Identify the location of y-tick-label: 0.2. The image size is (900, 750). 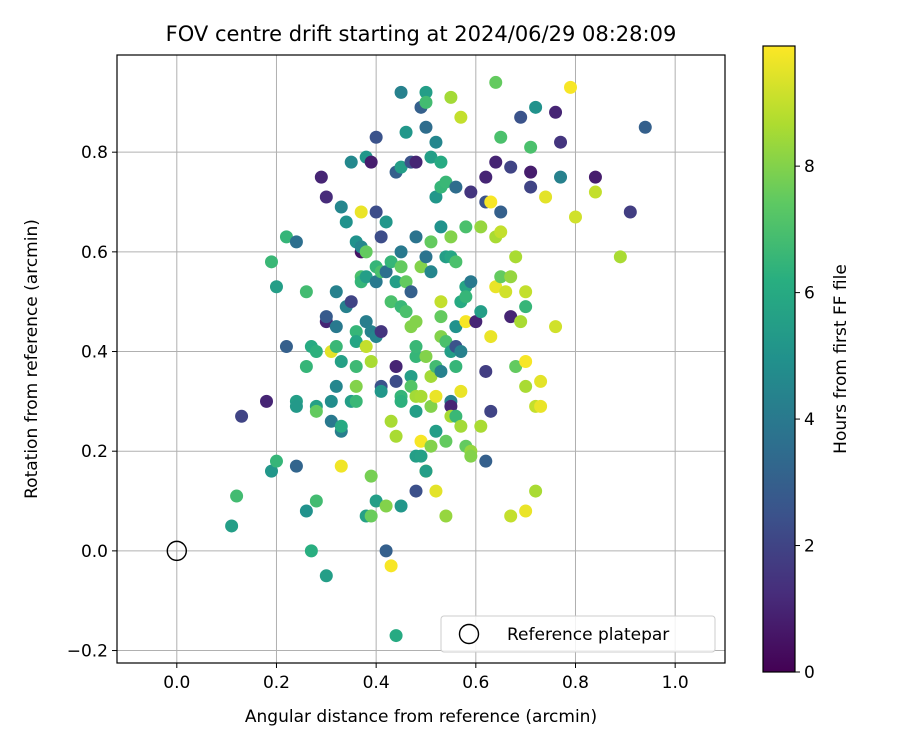
(94, 452).